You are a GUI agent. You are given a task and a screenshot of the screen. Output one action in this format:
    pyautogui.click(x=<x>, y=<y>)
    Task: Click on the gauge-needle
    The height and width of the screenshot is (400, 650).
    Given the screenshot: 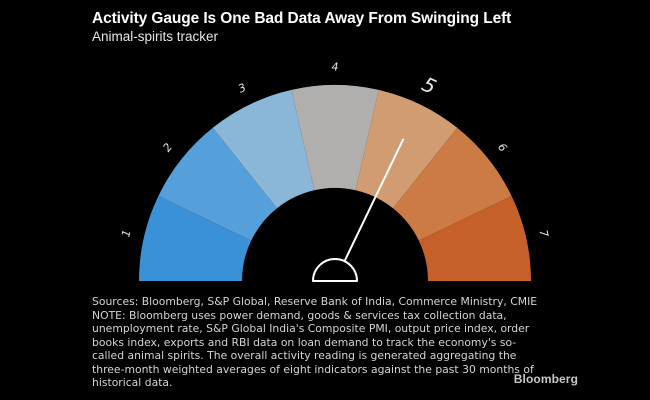 What is the action you would take?
    pyautogui.click(x=374, y=201)
    